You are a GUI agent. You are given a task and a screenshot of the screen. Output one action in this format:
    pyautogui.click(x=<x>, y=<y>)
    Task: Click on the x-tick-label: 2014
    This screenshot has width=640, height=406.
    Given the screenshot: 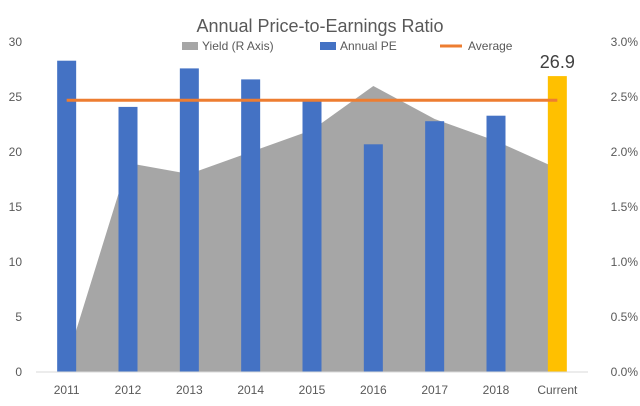 What is the action you would take?
    pyautogui.click(x=250, y=390)
    